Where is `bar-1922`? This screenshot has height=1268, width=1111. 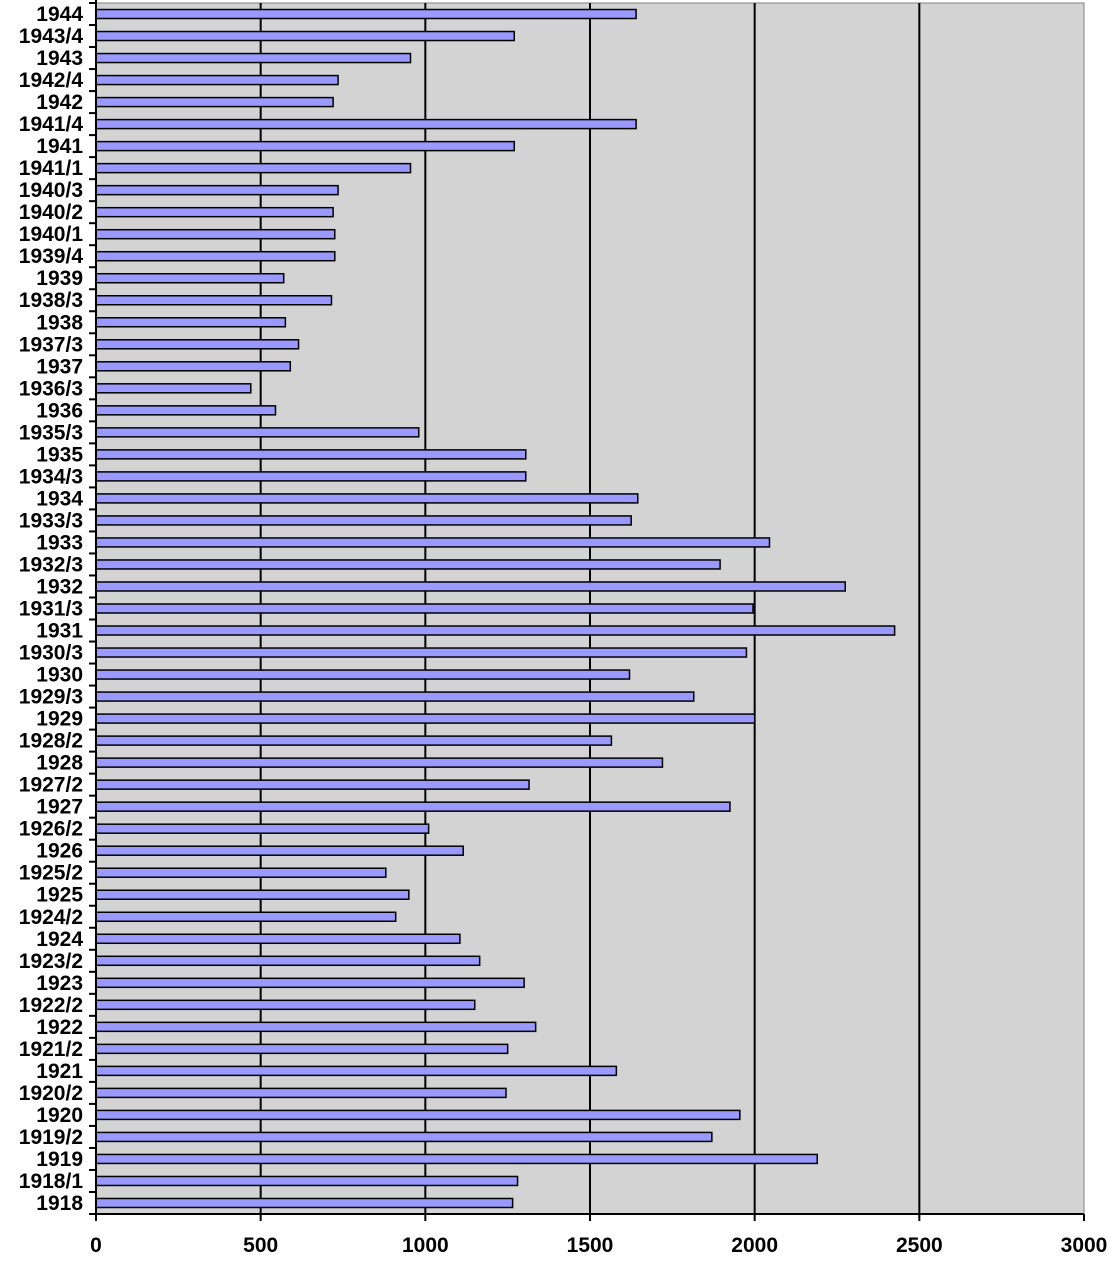
bar-1922 is located at coordinates (316, 1027).